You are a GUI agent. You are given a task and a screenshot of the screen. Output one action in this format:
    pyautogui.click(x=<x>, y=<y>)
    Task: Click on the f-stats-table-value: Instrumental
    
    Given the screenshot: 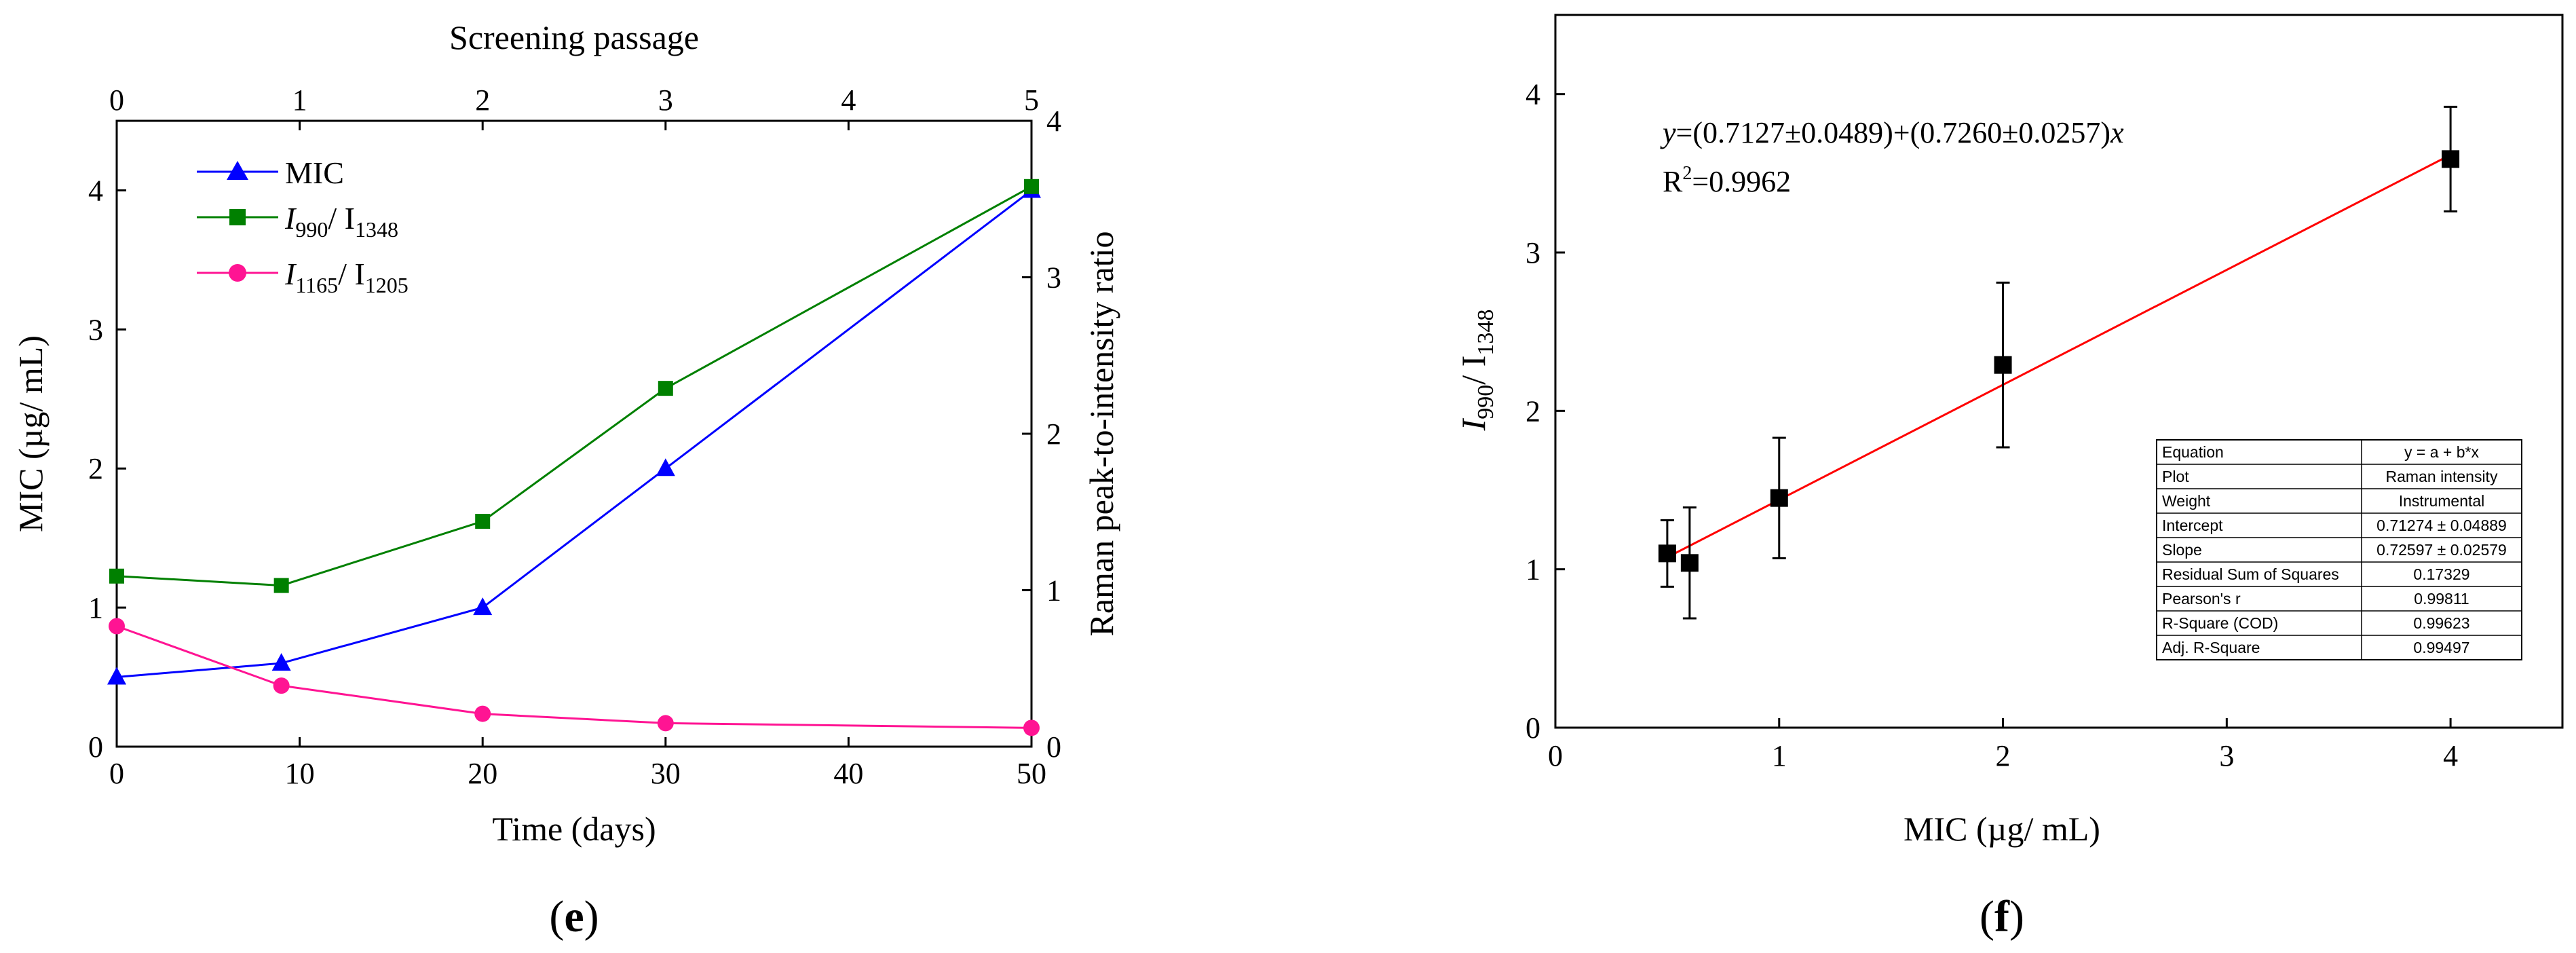 What is the action you would take?
    pyautogui.click(x=2442, y=501)
    